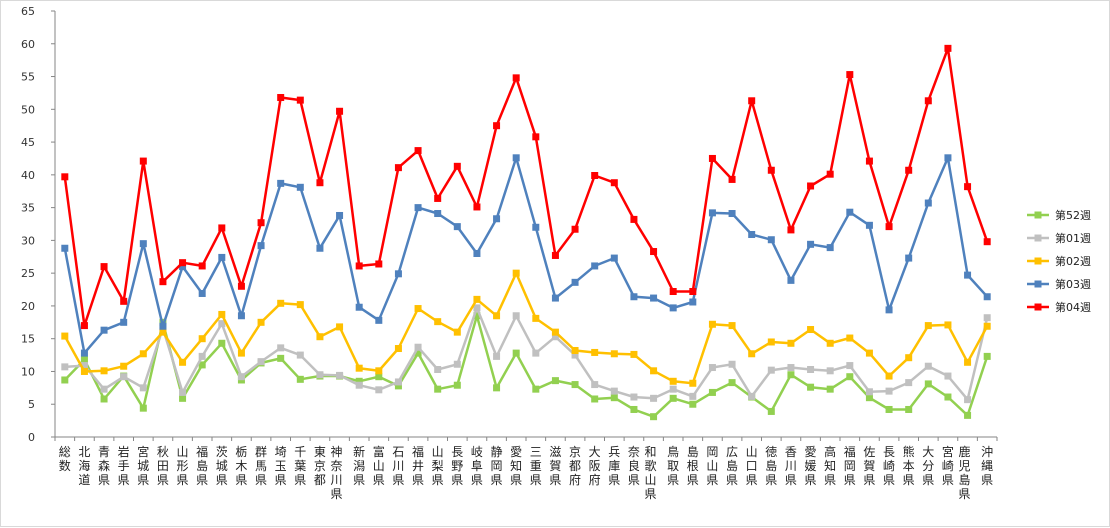 Image resolution: width=1110 pixels, height=528 pixels. I want to click on x-tick-label: 岡山県, so click(712, 466).